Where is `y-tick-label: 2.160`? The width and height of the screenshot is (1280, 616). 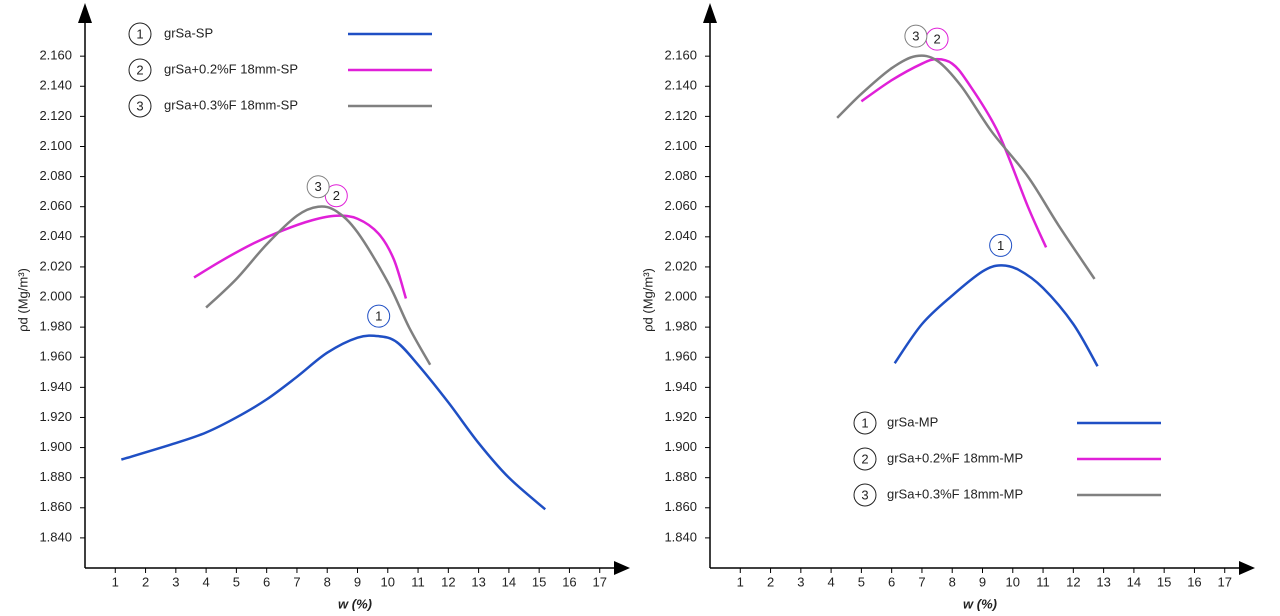 y-tick-label: 2.160 is located at coordinates (55, 55).